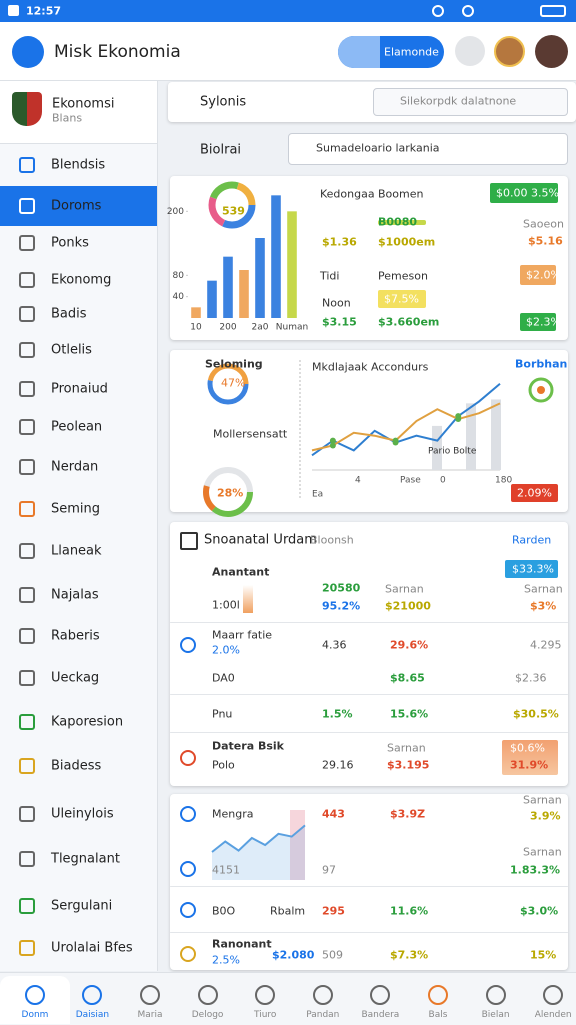  I want to click on tab-label: Alenden, so click(553, 1015).